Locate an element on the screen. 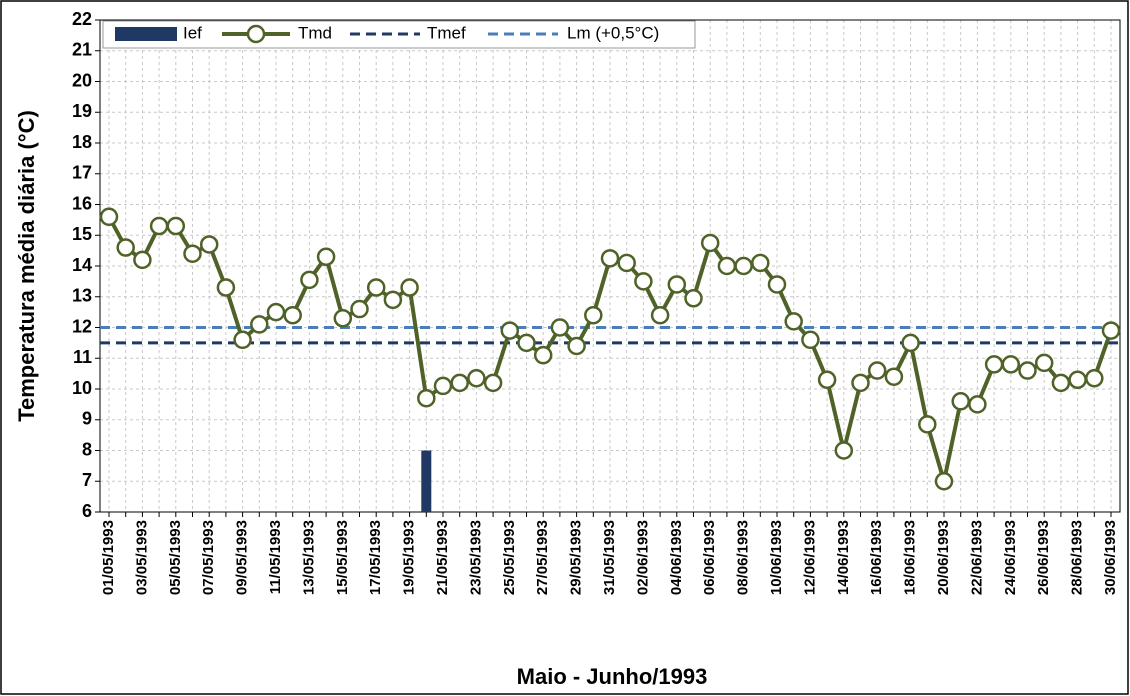 The width and height of the screenshot is (1130, 696). x-tick-label: 27/05/1993 is located at coordinates (542, 557).